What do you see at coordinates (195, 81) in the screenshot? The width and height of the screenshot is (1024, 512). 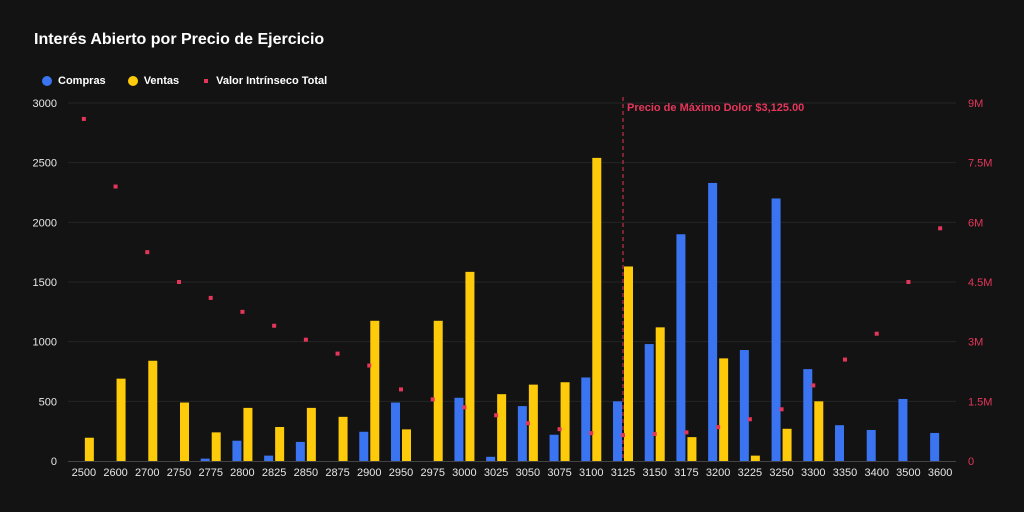 I see `legend: Compras Ventas Valor Intrínseco Total` at bounding box center [195, 81].